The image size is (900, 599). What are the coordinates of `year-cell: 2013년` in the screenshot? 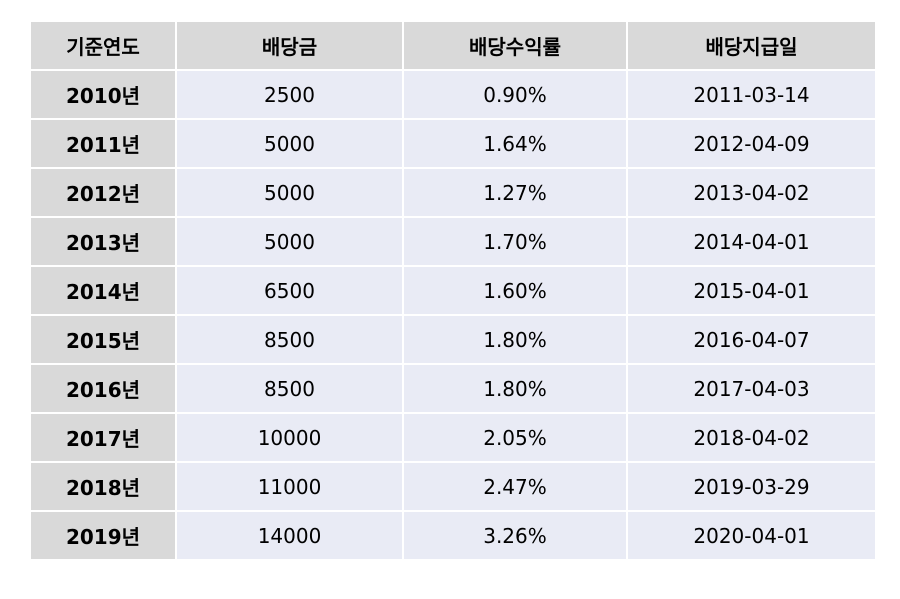 It's located at (103, 241).